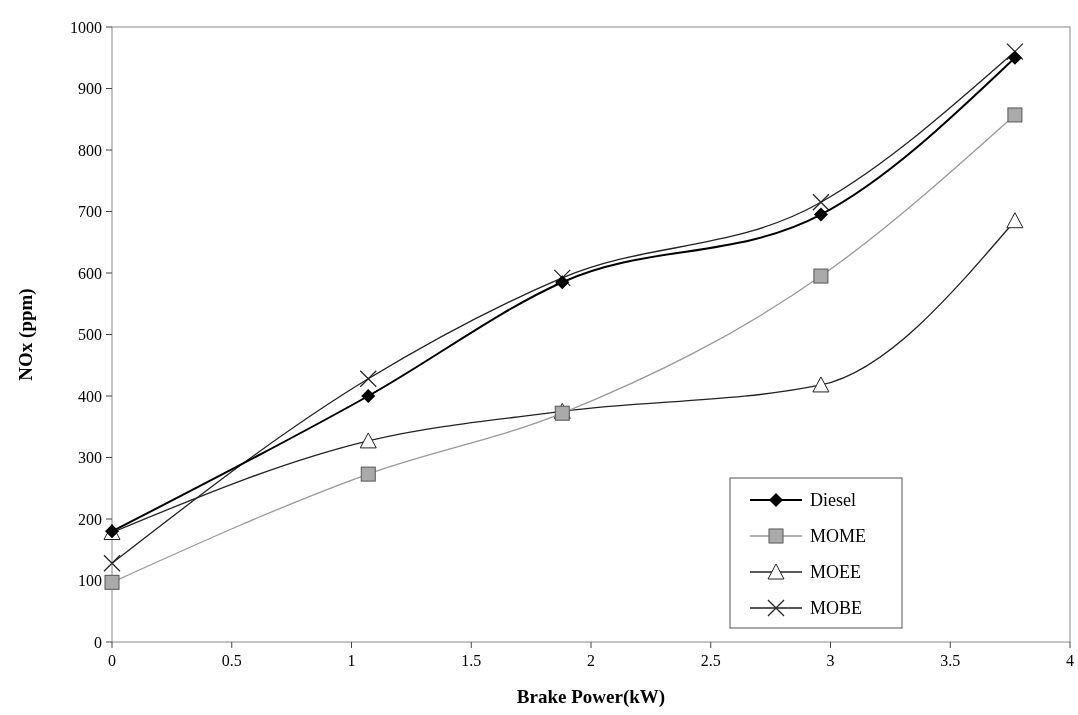 This screenshot has width=1078, height=715. I want to click on x-tick-label: 3.5, so click(950, 660).